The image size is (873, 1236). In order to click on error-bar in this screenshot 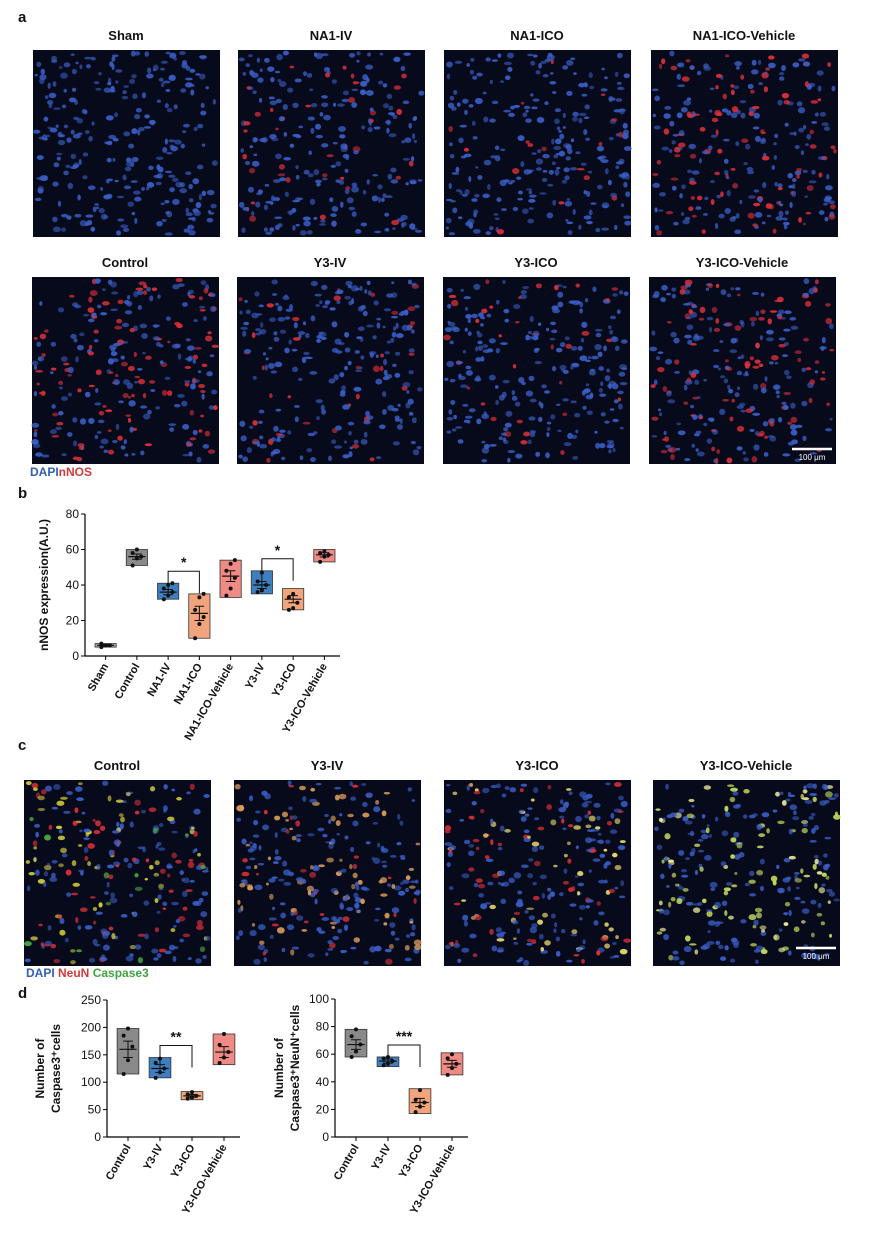, I will do `click(128, 1049)`.